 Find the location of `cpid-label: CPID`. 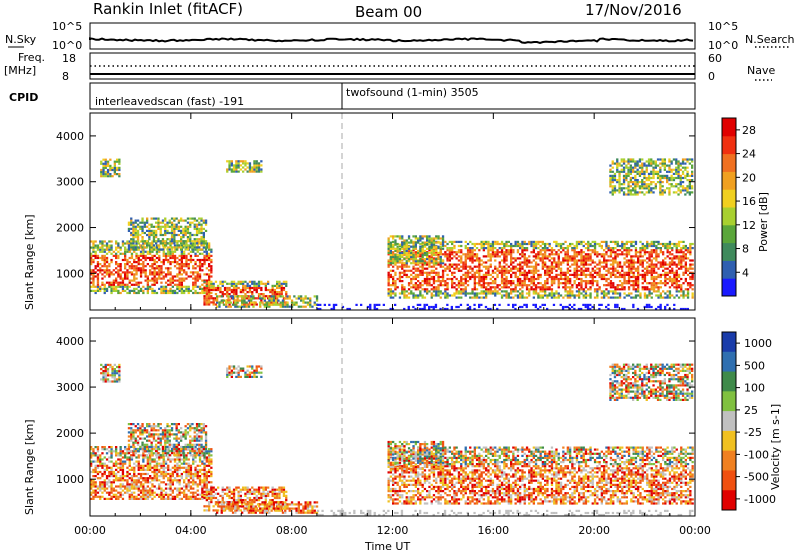

cpid-label: CPID is located at coordinates (23, 97).